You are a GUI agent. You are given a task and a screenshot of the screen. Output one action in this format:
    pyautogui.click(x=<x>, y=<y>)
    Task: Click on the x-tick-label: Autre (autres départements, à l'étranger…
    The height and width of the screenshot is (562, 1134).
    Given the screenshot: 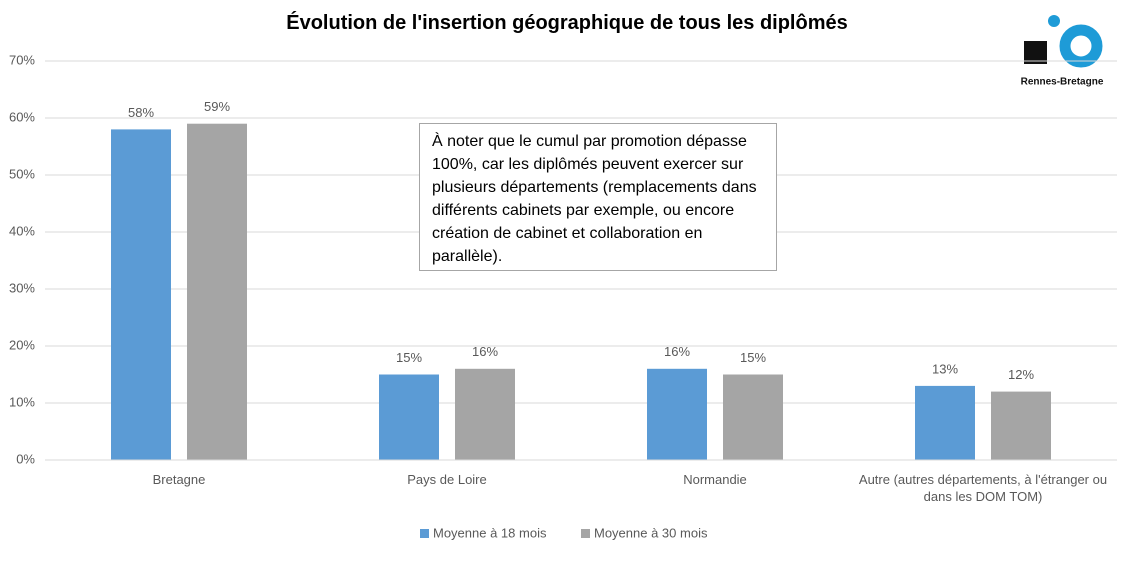 What is the action you would take?
    pyautogui.click(x=983, y=488)
    